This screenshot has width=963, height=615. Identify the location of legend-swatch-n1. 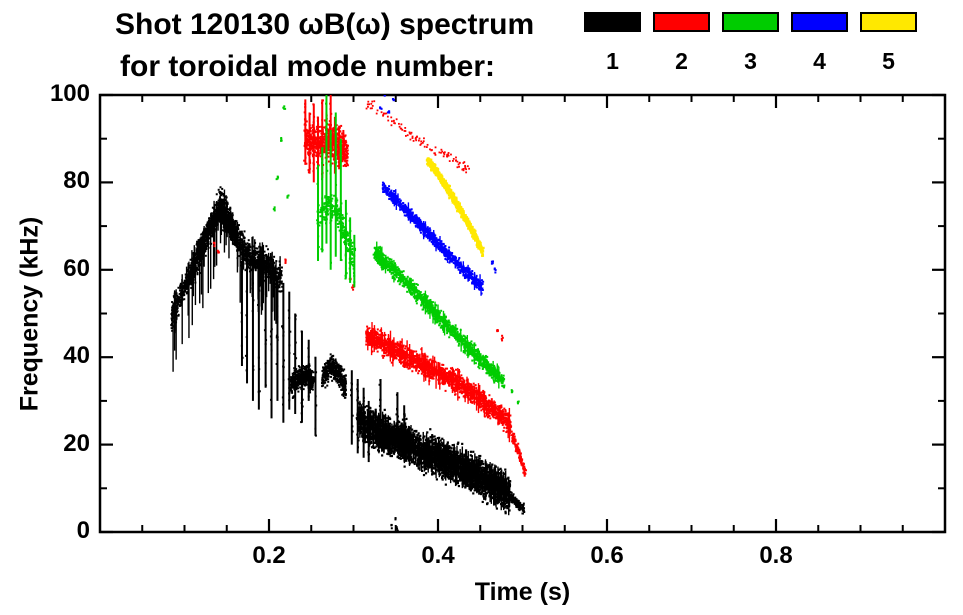
(612, 22).